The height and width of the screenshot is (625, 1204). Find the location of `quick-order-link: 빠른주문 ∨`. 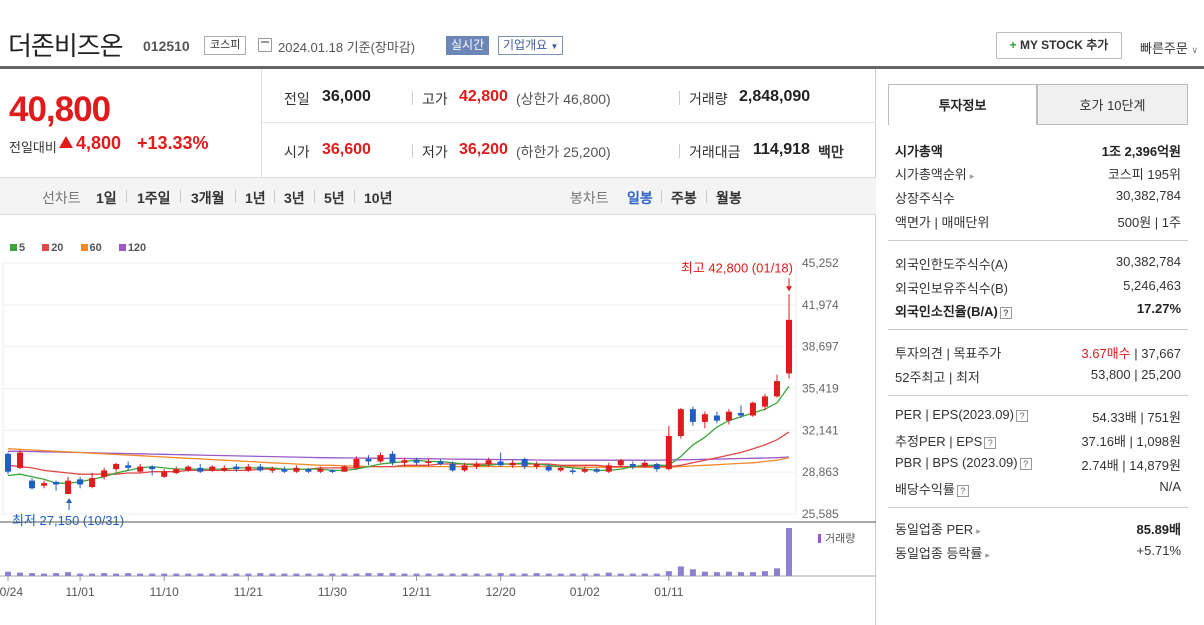

quick-order-link: 빠른주문 ∨ is located at coordinates (1169, 47).